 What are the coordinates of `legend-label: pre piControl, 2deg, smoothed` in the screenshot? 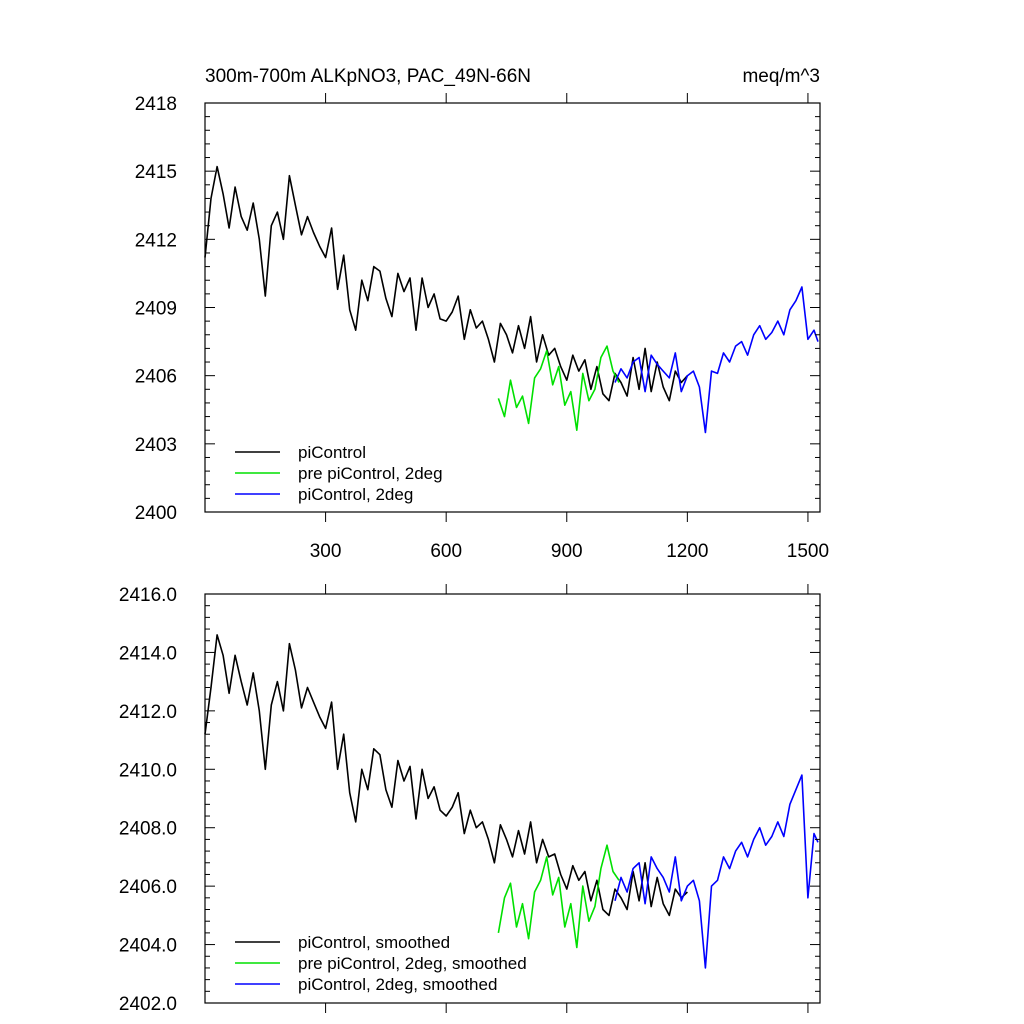 It's located at (412, 963).